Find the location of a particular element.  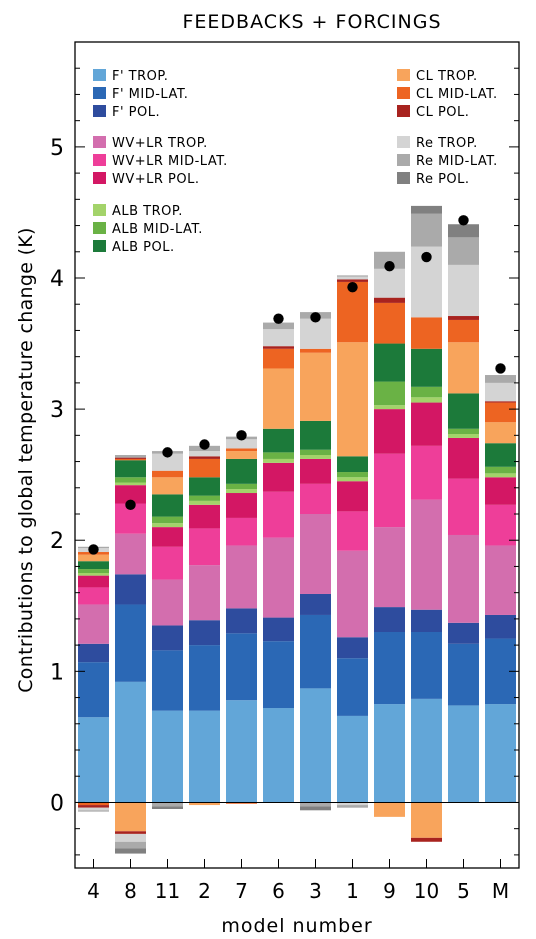

legend-label-alb-trop: ALB TROP. is located at coordinates (147, 211).